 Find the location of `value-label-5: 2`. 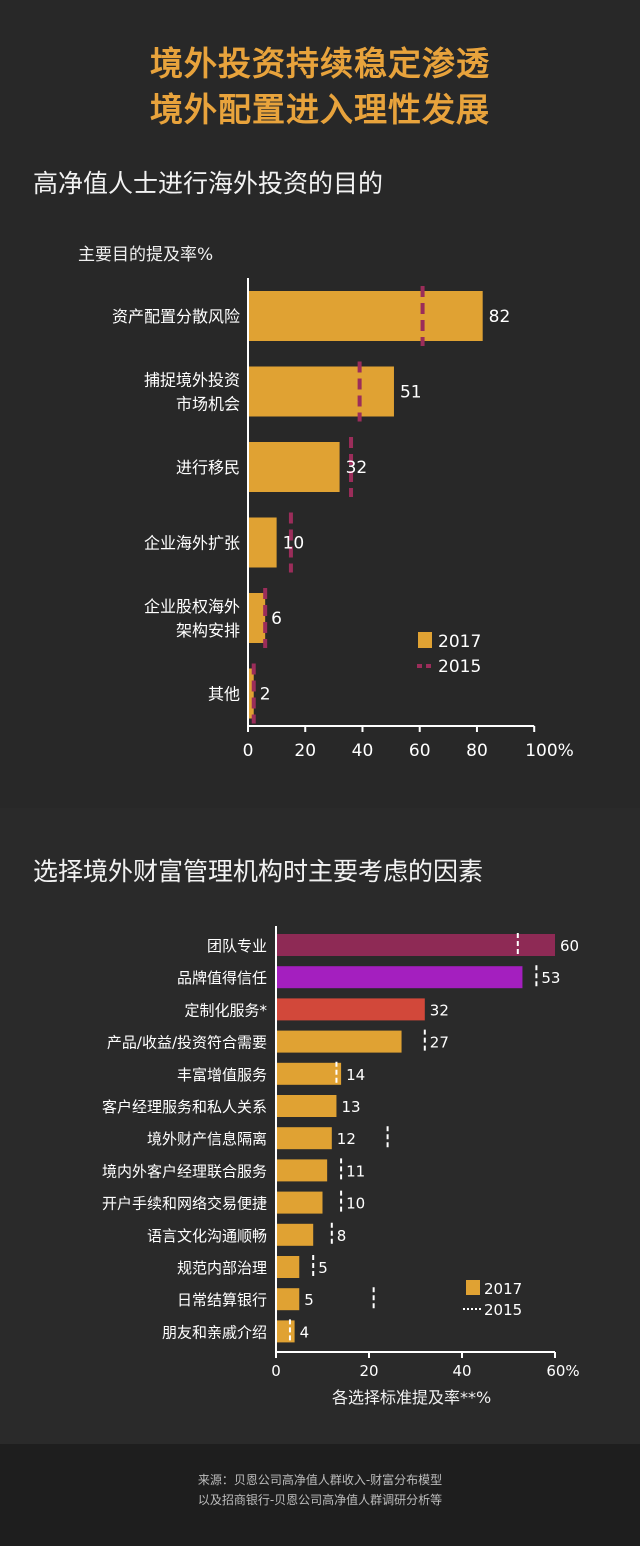

value-label-5: 2 is located at coordinates (265, 695).